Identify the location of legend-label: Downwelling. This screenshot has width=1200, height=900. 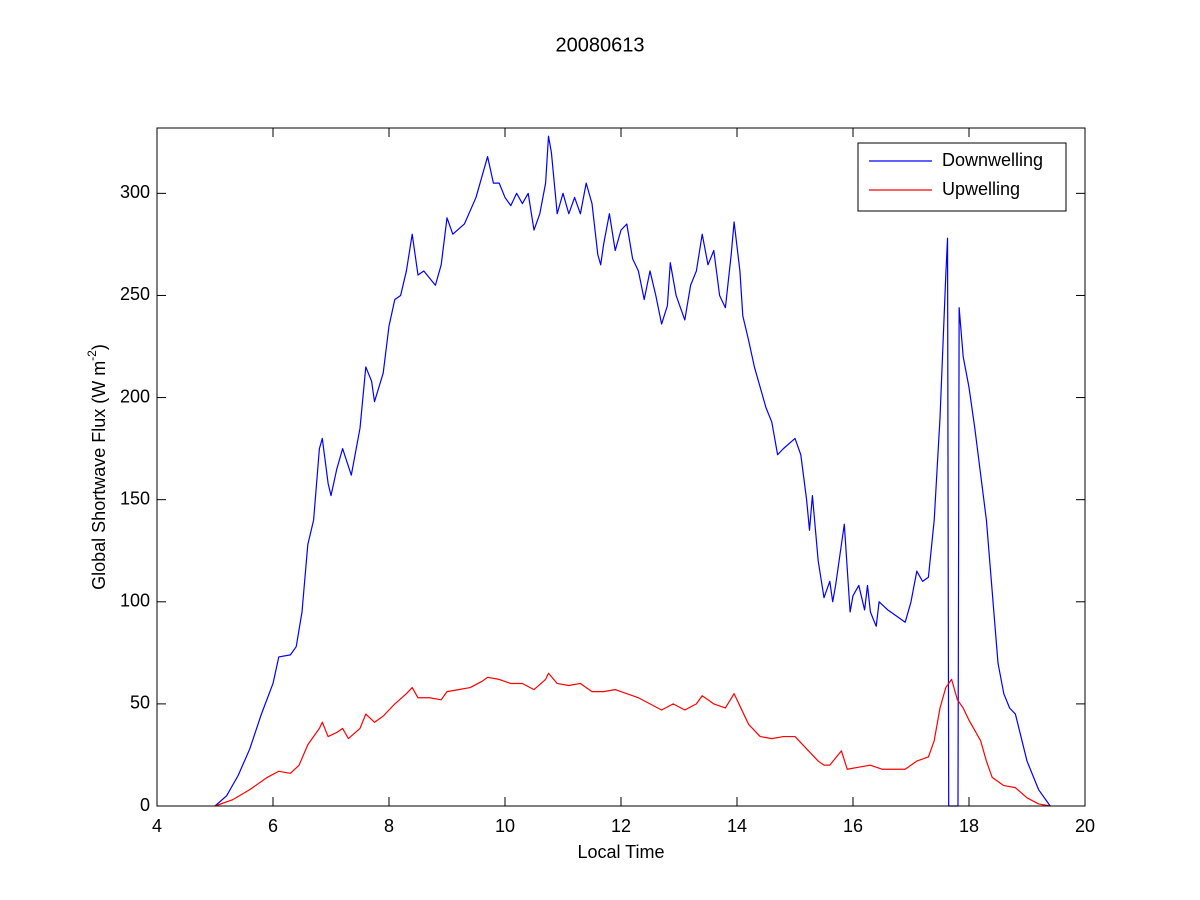
(992, 160).